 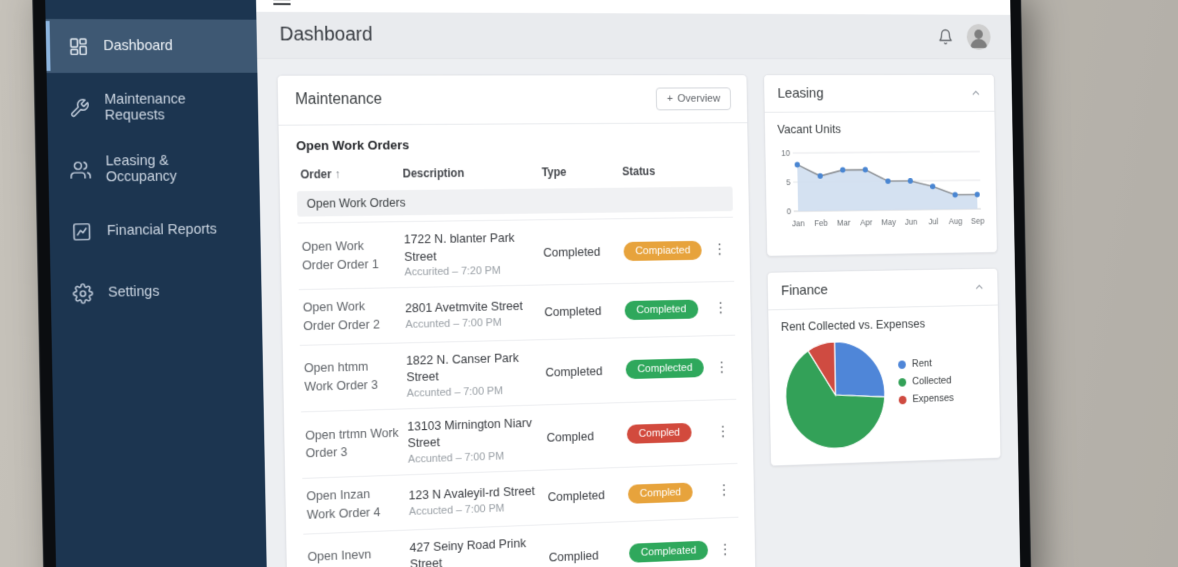 What do you see at coordinates (866, 223) in the screenshot?
I see `svg-text: Apr` at bounding box center [866, 223].